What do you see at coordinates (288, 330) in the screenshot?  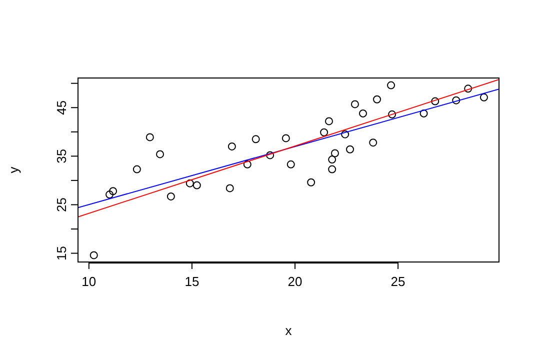 I see `x-axis-title: x` at bounding box center [288, 330].